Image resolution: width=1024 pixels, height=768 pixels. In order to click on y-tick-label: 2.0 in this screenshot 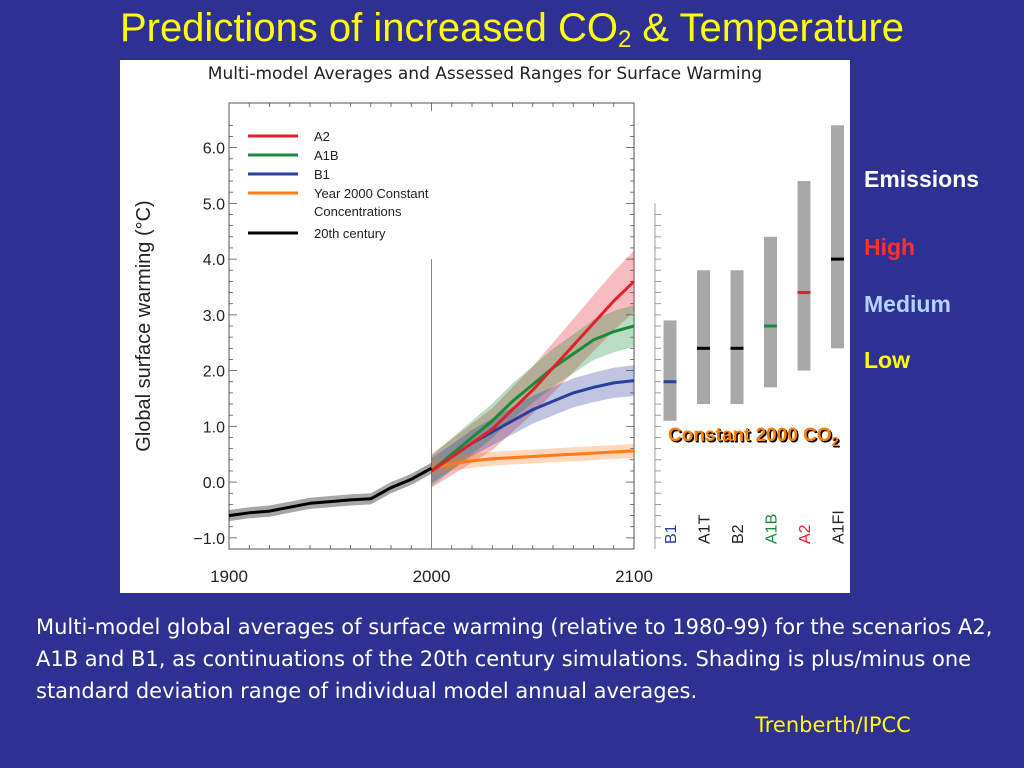, I will do `click(214, 372)`.